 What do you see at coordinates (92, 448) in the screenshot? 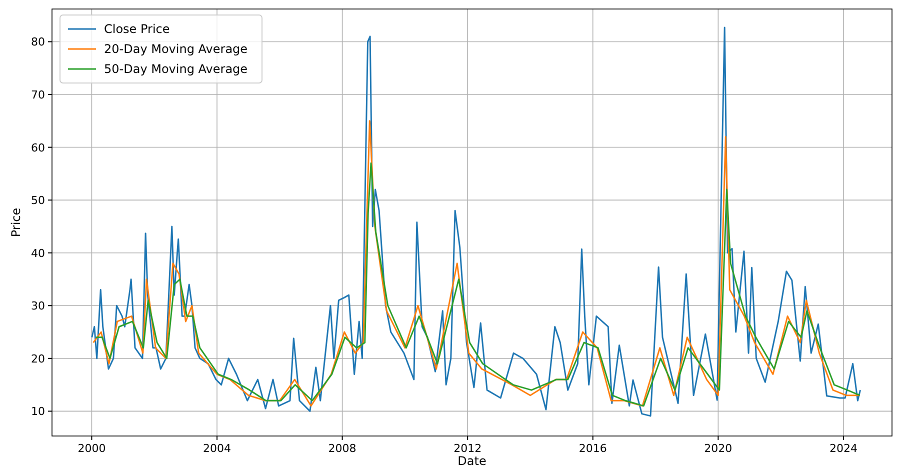
I see `x-tick-label: 2000` at bounding box center [92, 448].